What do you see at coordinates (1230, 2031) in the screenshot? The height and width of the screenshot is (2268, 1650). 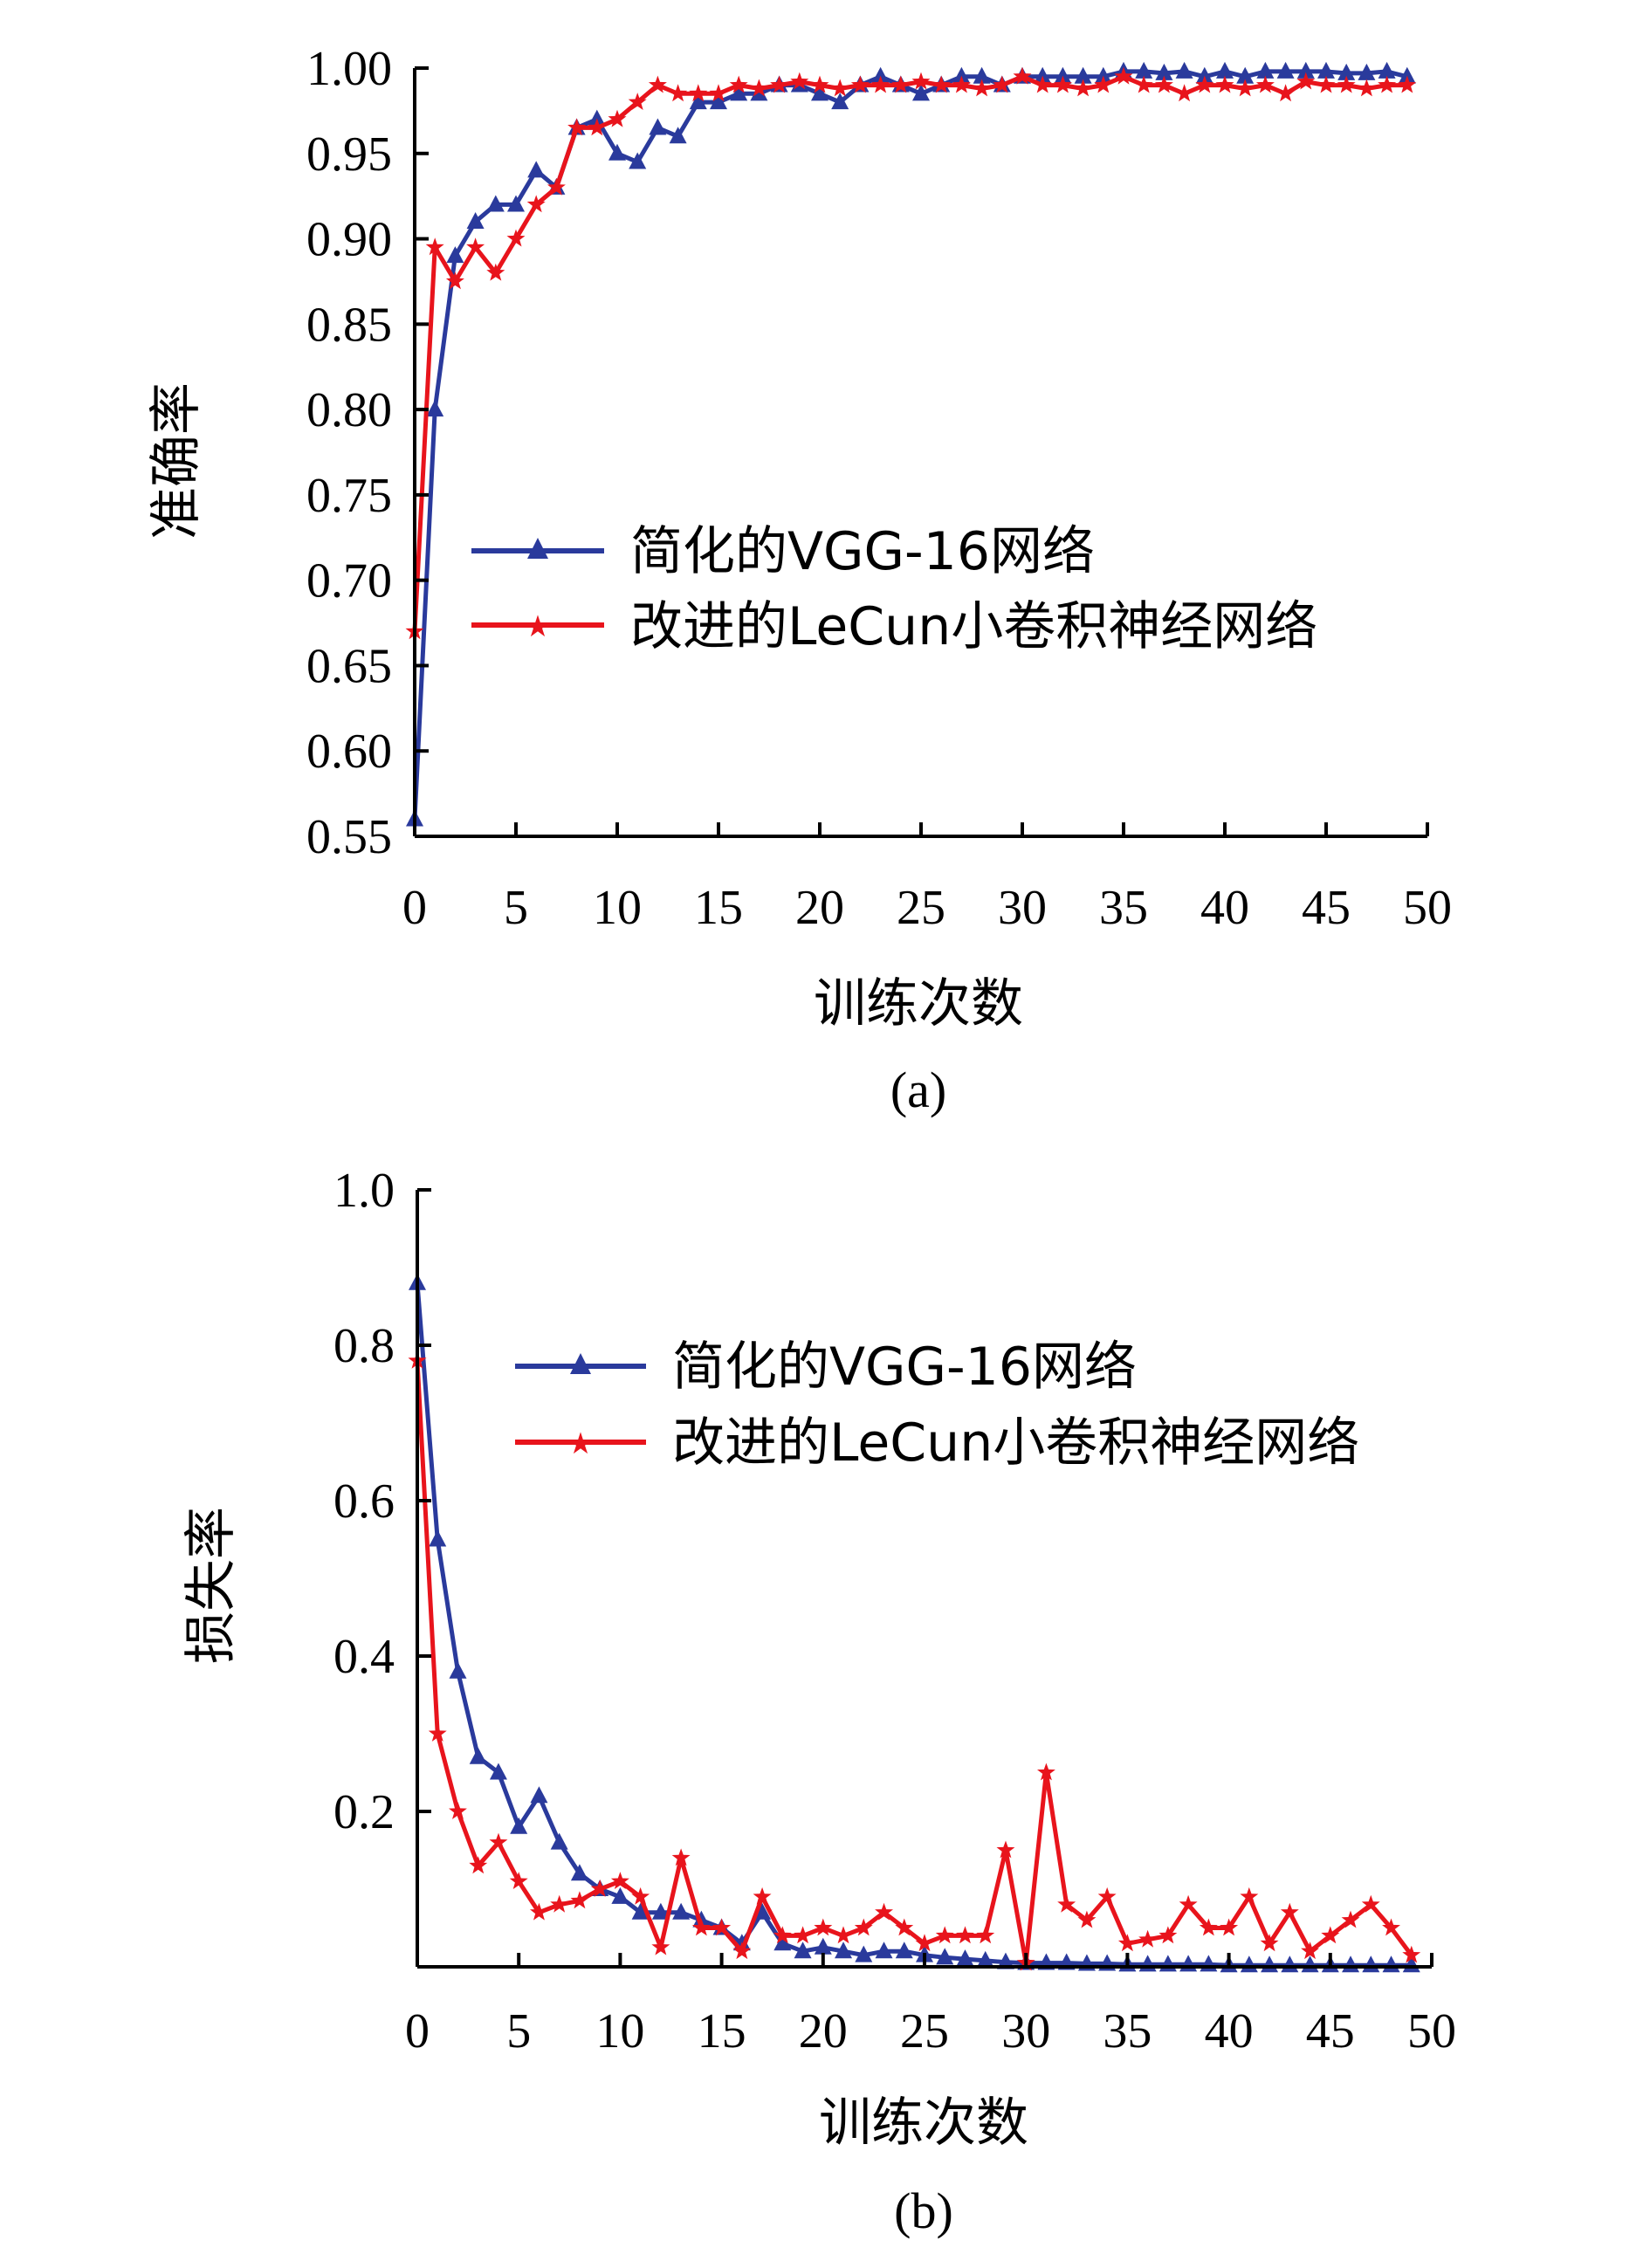 I see `panel-b-x-tick-label: 40` at bounding box center [1230, 2031].